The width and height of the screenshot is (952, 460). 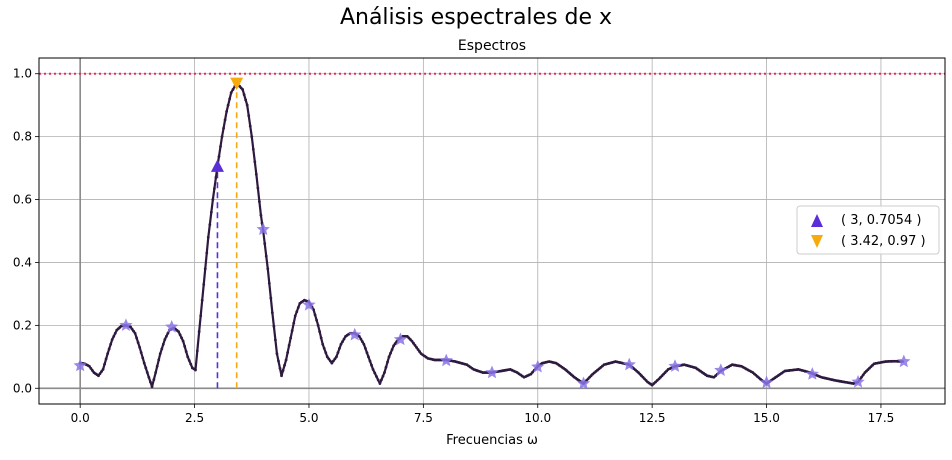 What do you see at coordinates (868, 230) in the screenshot?
I see `legend: ( 3, 0.7054 ) ( 3.42, 0.97 )` at bounding box center [868, 230].